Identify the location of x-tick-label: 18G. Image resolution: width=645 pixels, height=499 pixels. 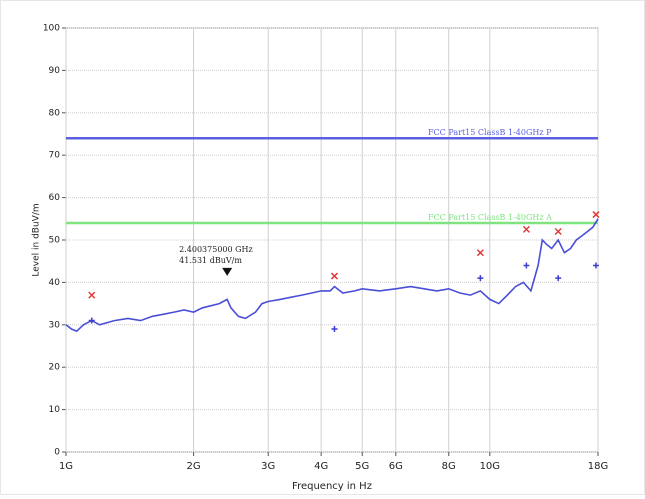
(598, 466).